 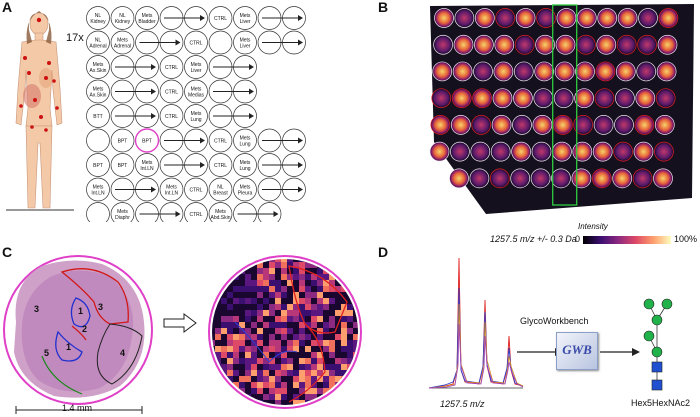 What do you see at coordinates (75, 38) in the screenshot?
I see `patient-count: 17x` at bounding box center [75, 38].